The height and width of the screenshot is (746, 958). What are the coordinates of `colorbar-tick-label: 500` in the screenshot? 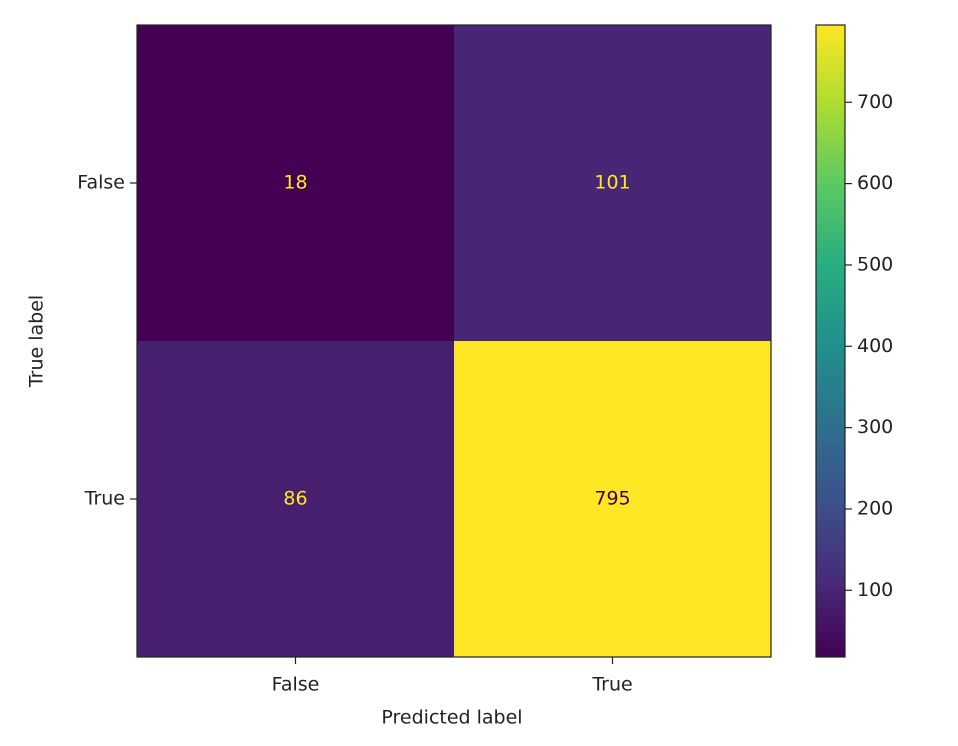 It's located at (875, 264).